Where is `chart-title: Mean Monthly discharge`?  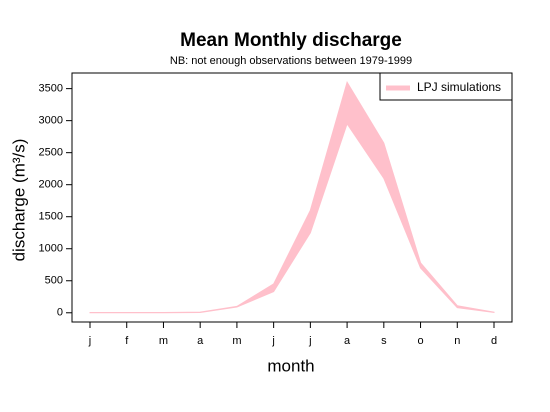 chart-title: Mean Monthly discharge is located at coordinates (291, 40).